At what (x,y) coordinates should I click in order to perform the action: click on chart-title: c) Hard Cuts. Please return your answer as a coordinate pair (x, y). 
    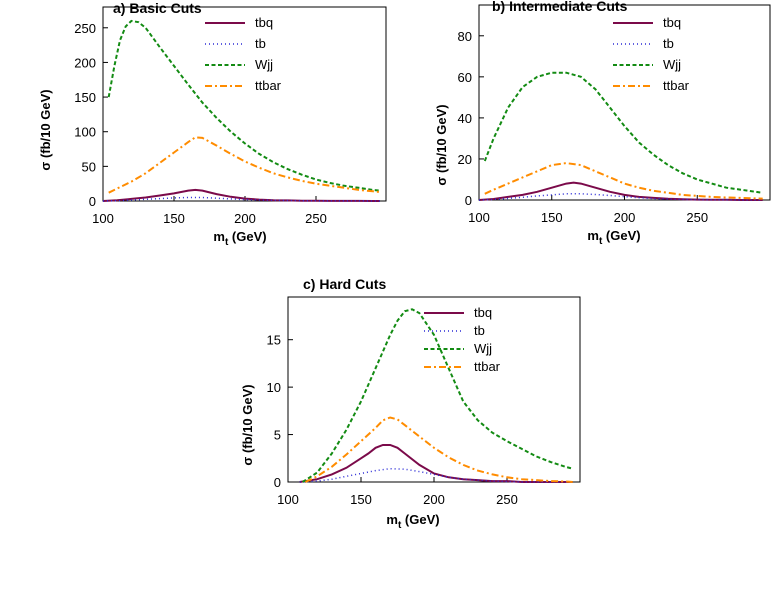
    Looking at the image, I should click on (344, 284).